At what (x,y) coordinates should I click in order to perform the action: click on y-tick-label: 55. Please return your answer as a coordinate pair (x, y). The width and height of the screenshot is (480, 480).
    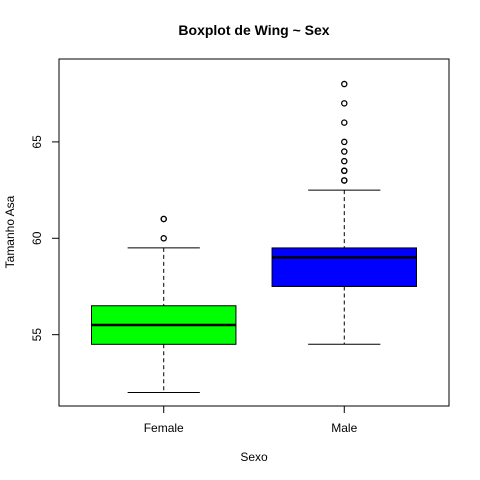
    Looking at the image, I should click on (37, 335).